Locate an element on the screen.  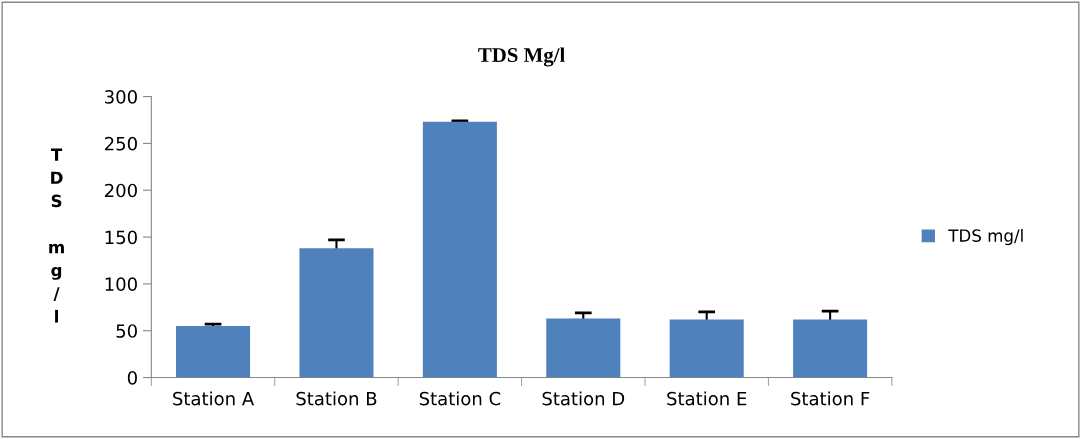
y-tick-label: 250 is located at coordinates (121, 143).